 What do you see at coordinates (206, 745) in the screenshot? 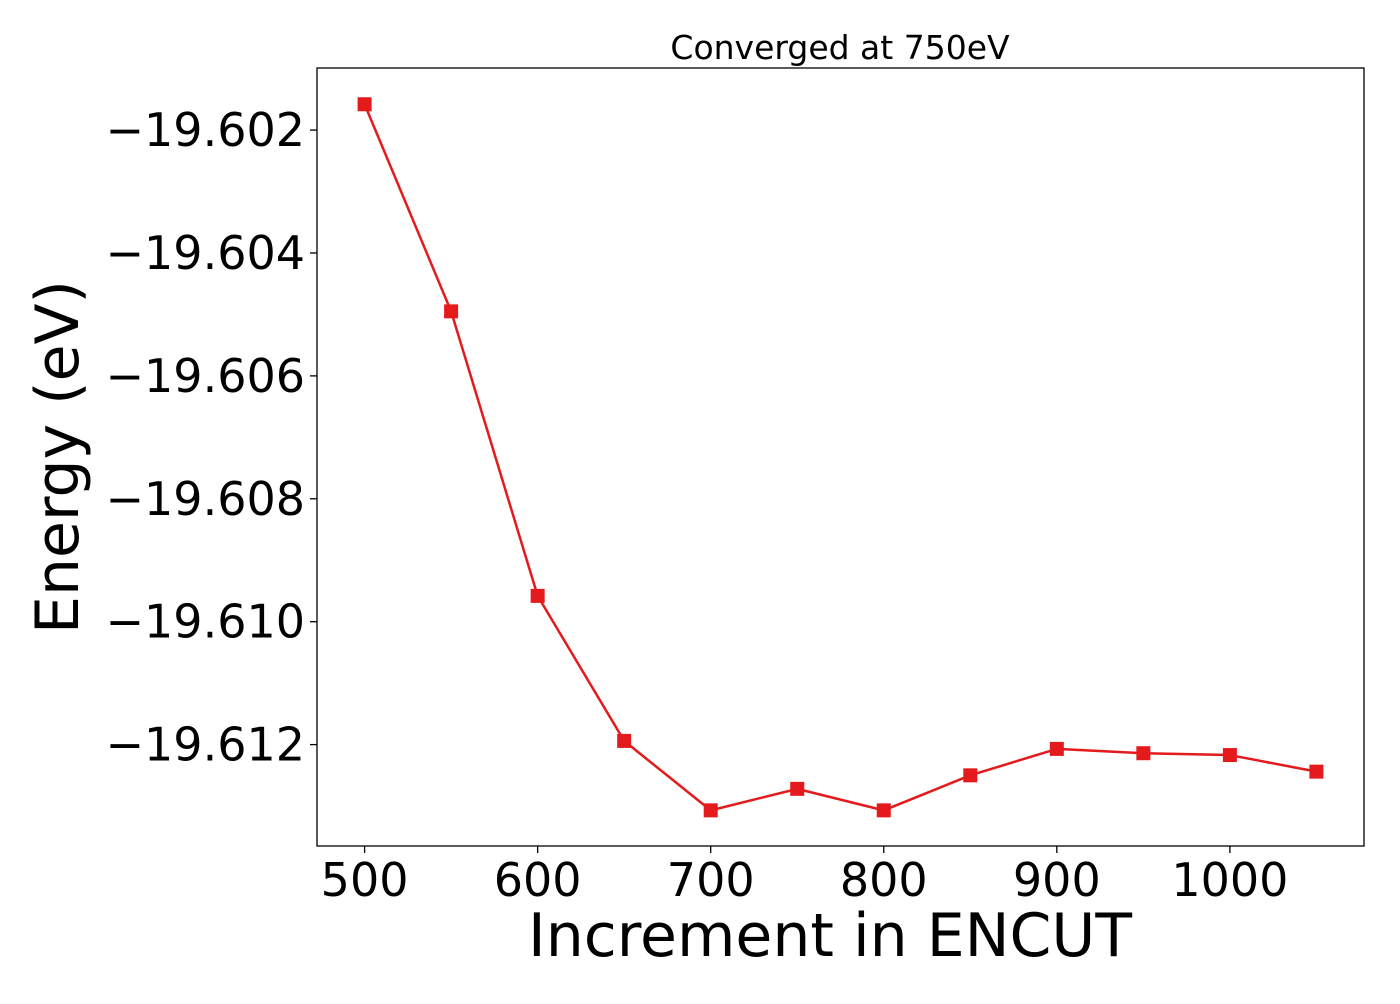
I see `y-tick-label: −19.612` at bounding box center [206, 745].